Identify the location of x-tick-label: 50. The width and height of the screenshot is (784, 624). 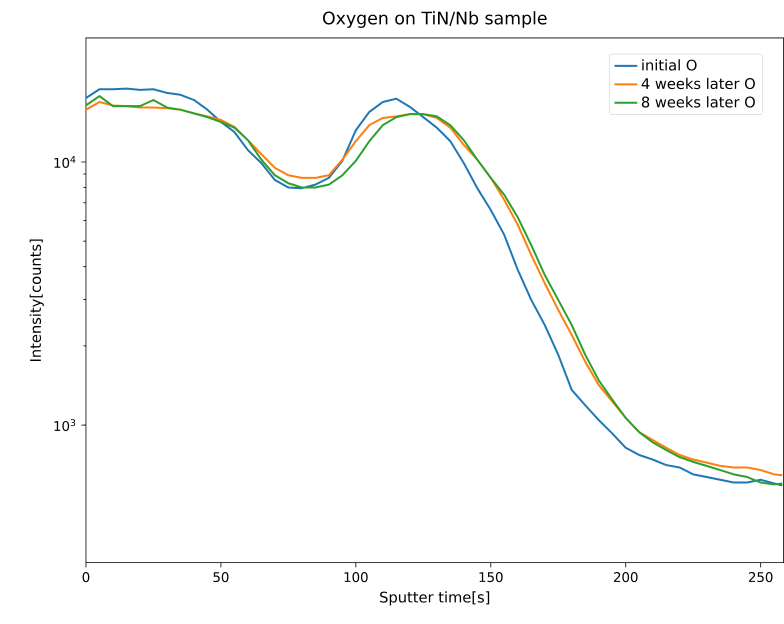
(221, 577).